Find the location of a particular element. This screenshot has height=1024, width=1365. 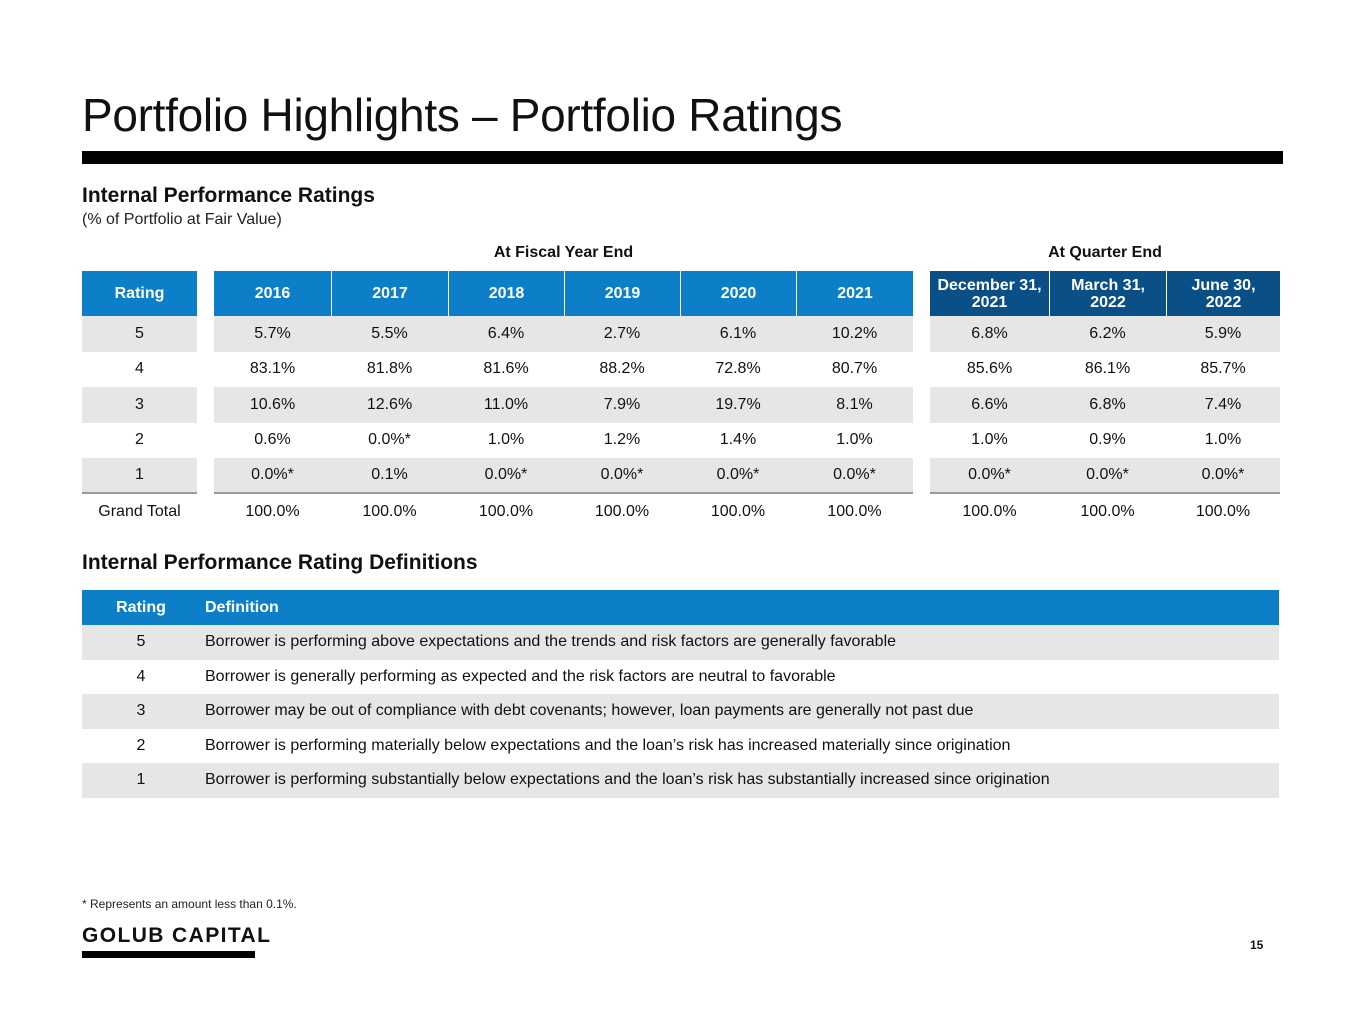

column-header-line1: December 31, is located at coordinates (989, 285).